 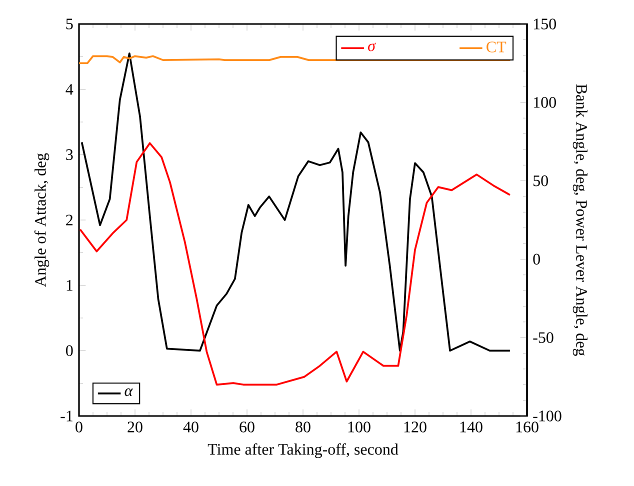 What do you see at coordinates (69, 350) in the screenshot?
I see `y-tick-label: 0` at bounding box center [69, 350].